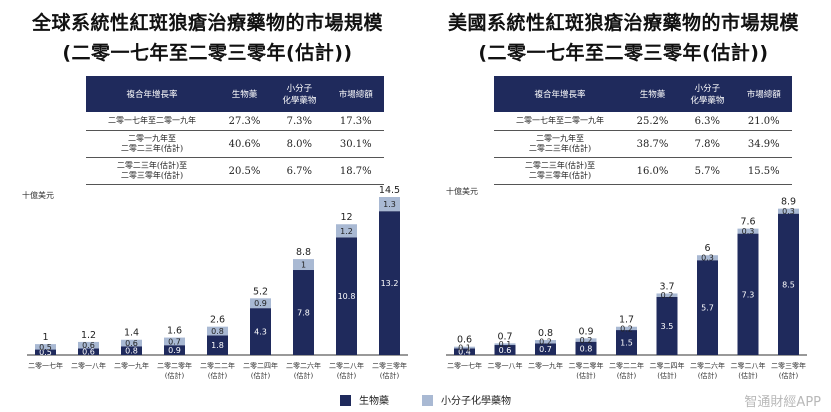  Describe the element at coordinates (653, 171) in the screenshot. I see `bio-cagr: 16.0%` at that location.